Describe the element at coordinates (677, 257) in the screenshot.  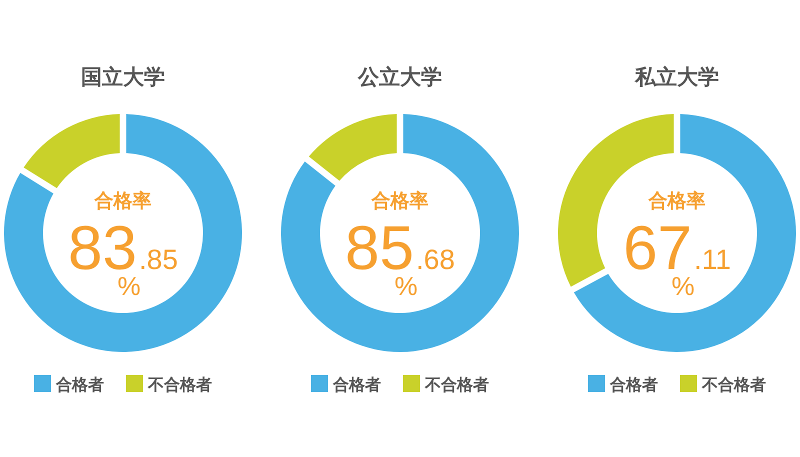
I see `data-label: 67.11%` at that location.